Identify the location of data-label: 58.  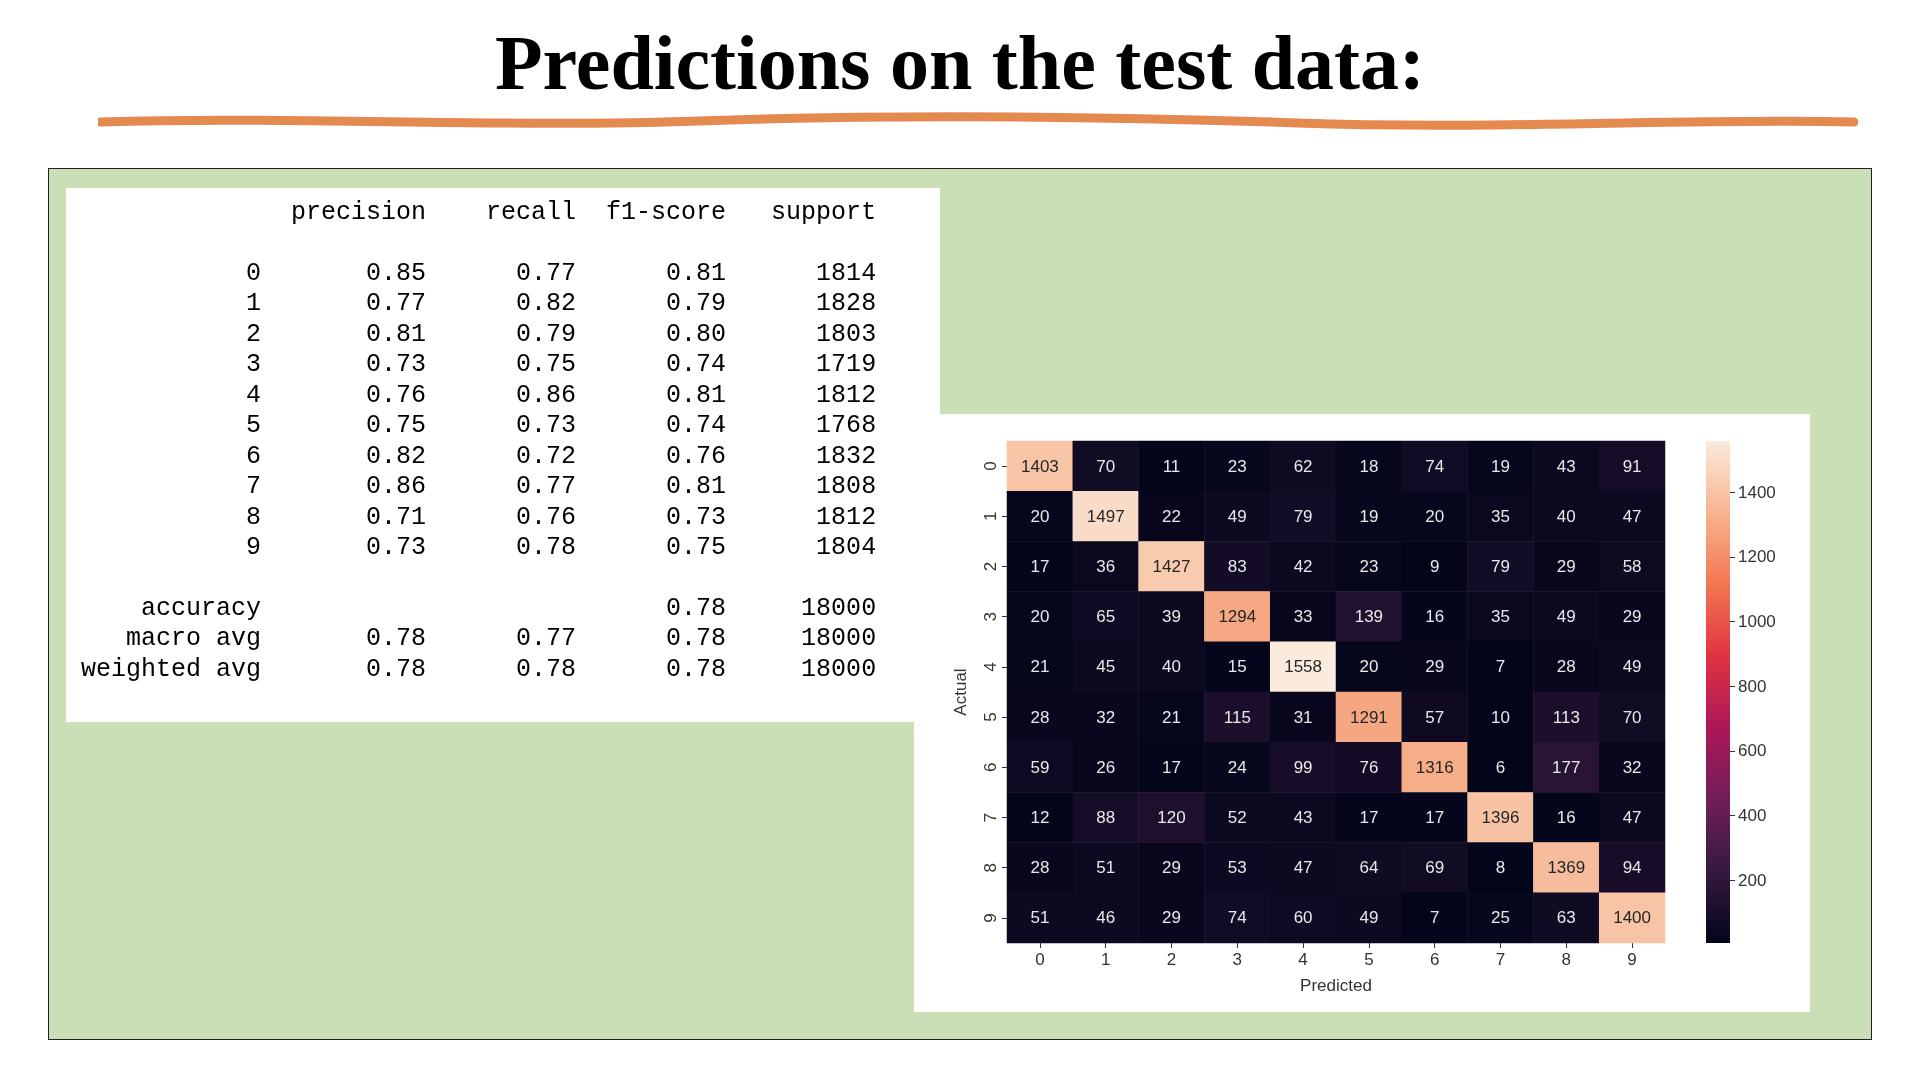
(1632, 566).